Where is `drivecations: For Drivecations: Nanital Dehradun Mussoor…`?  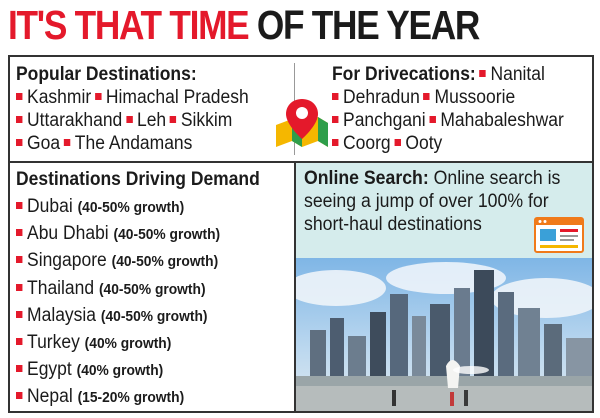 drivecations: For Drivecations: Nanital Dehradun Mussoor… is located at coordinates (448, 109).